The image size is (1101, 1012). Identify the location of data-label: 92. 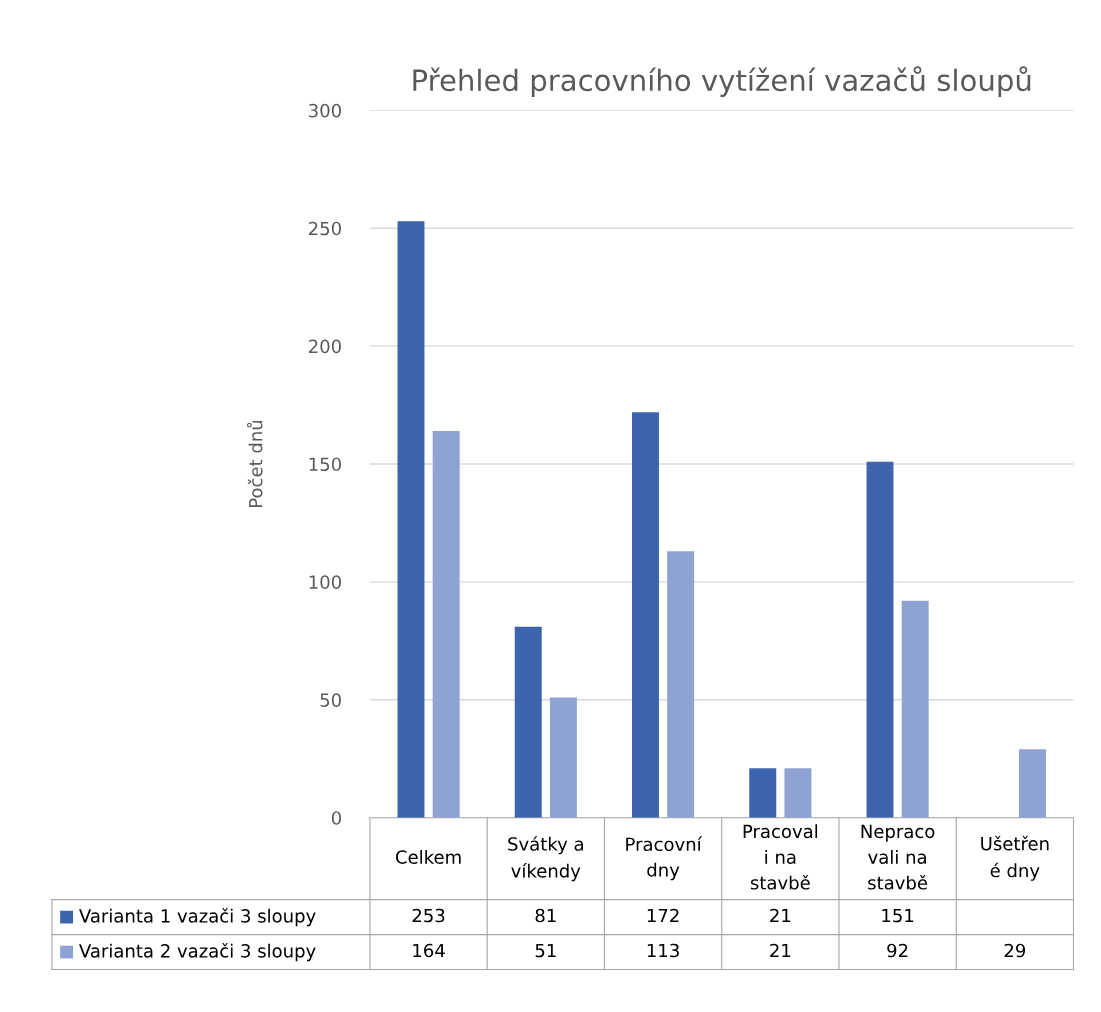
(897, 950).